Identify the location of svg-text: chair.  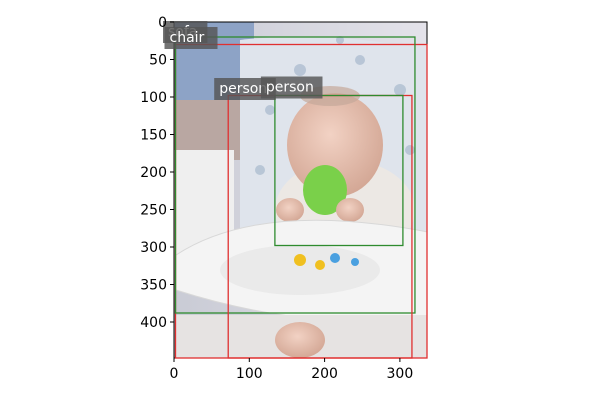
(187, 38).